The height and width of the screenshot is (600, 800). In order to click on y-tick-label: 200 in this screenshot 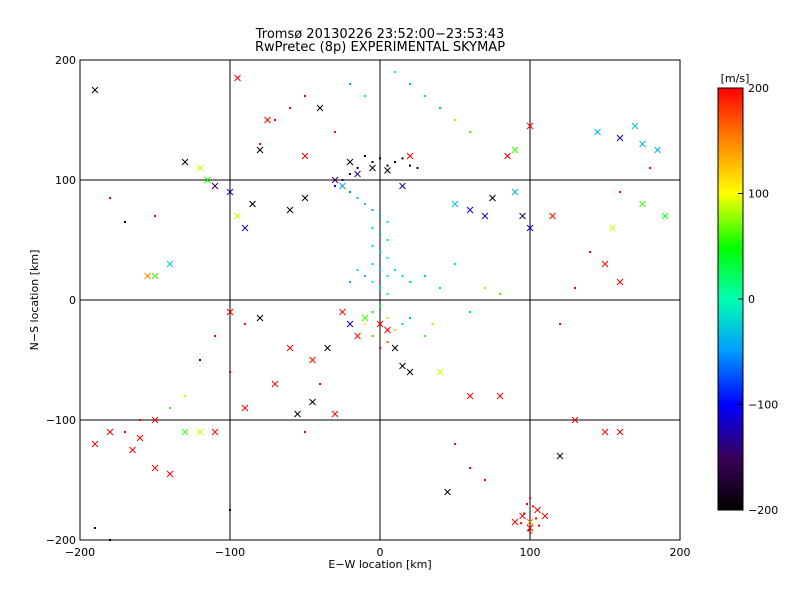, I will do `click(65, 60)`.